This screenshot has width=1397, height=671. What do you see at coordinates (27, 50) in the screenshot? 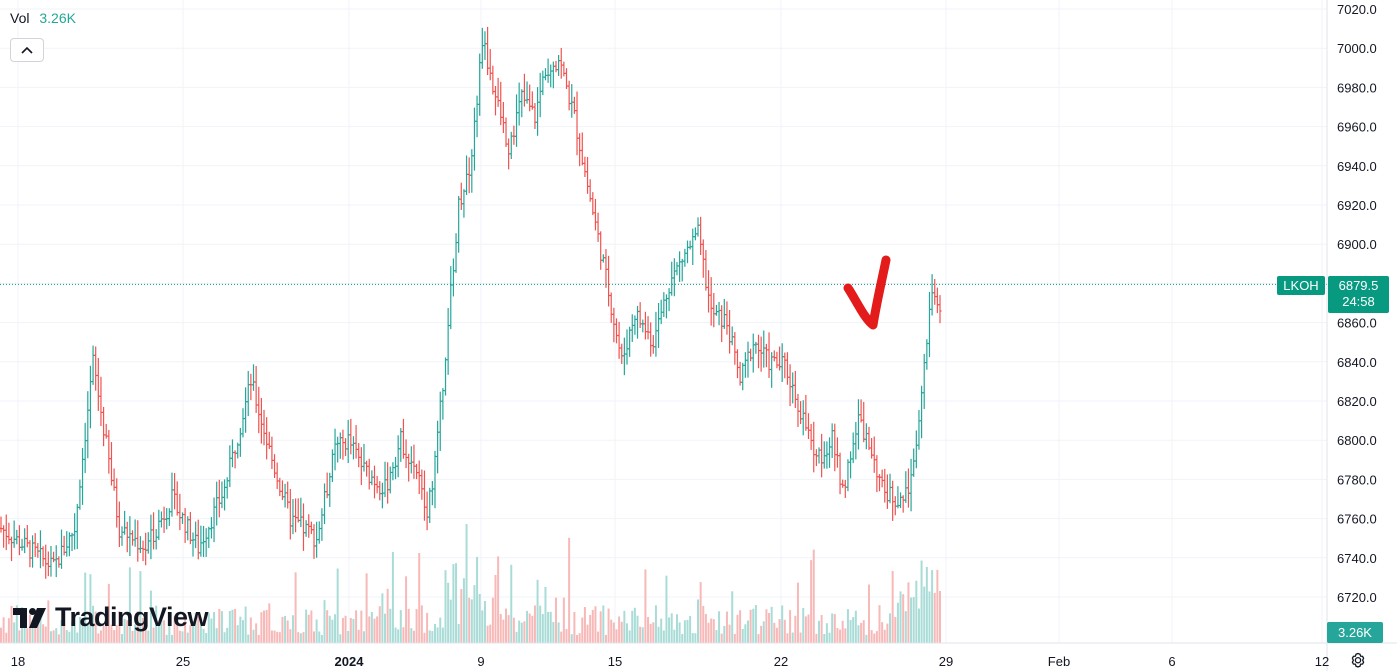
I see `collapse-legend-button` at bounding box center [27, 50].